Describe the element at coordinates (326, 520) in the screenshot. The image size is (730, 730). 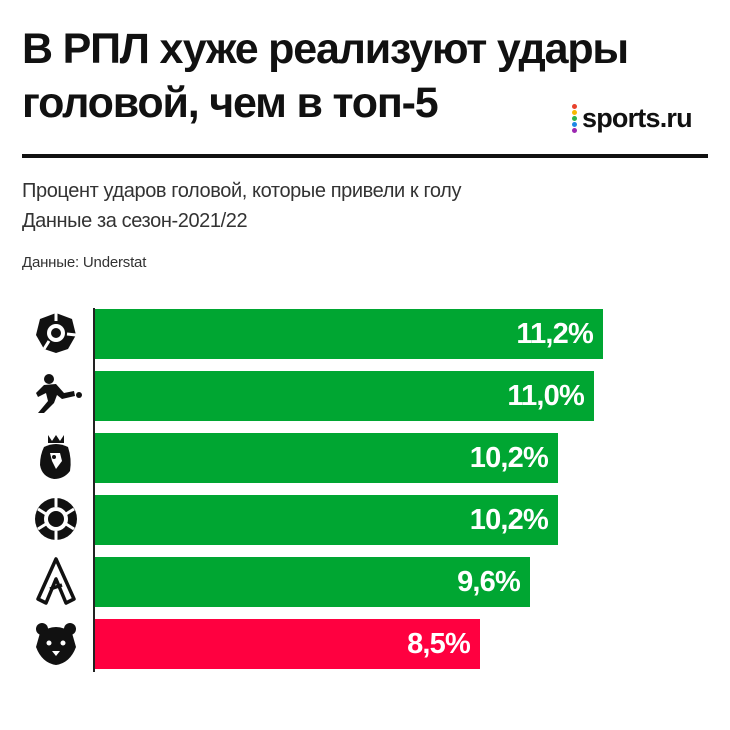
I see `bar-laliga: 10,2%` at that location.